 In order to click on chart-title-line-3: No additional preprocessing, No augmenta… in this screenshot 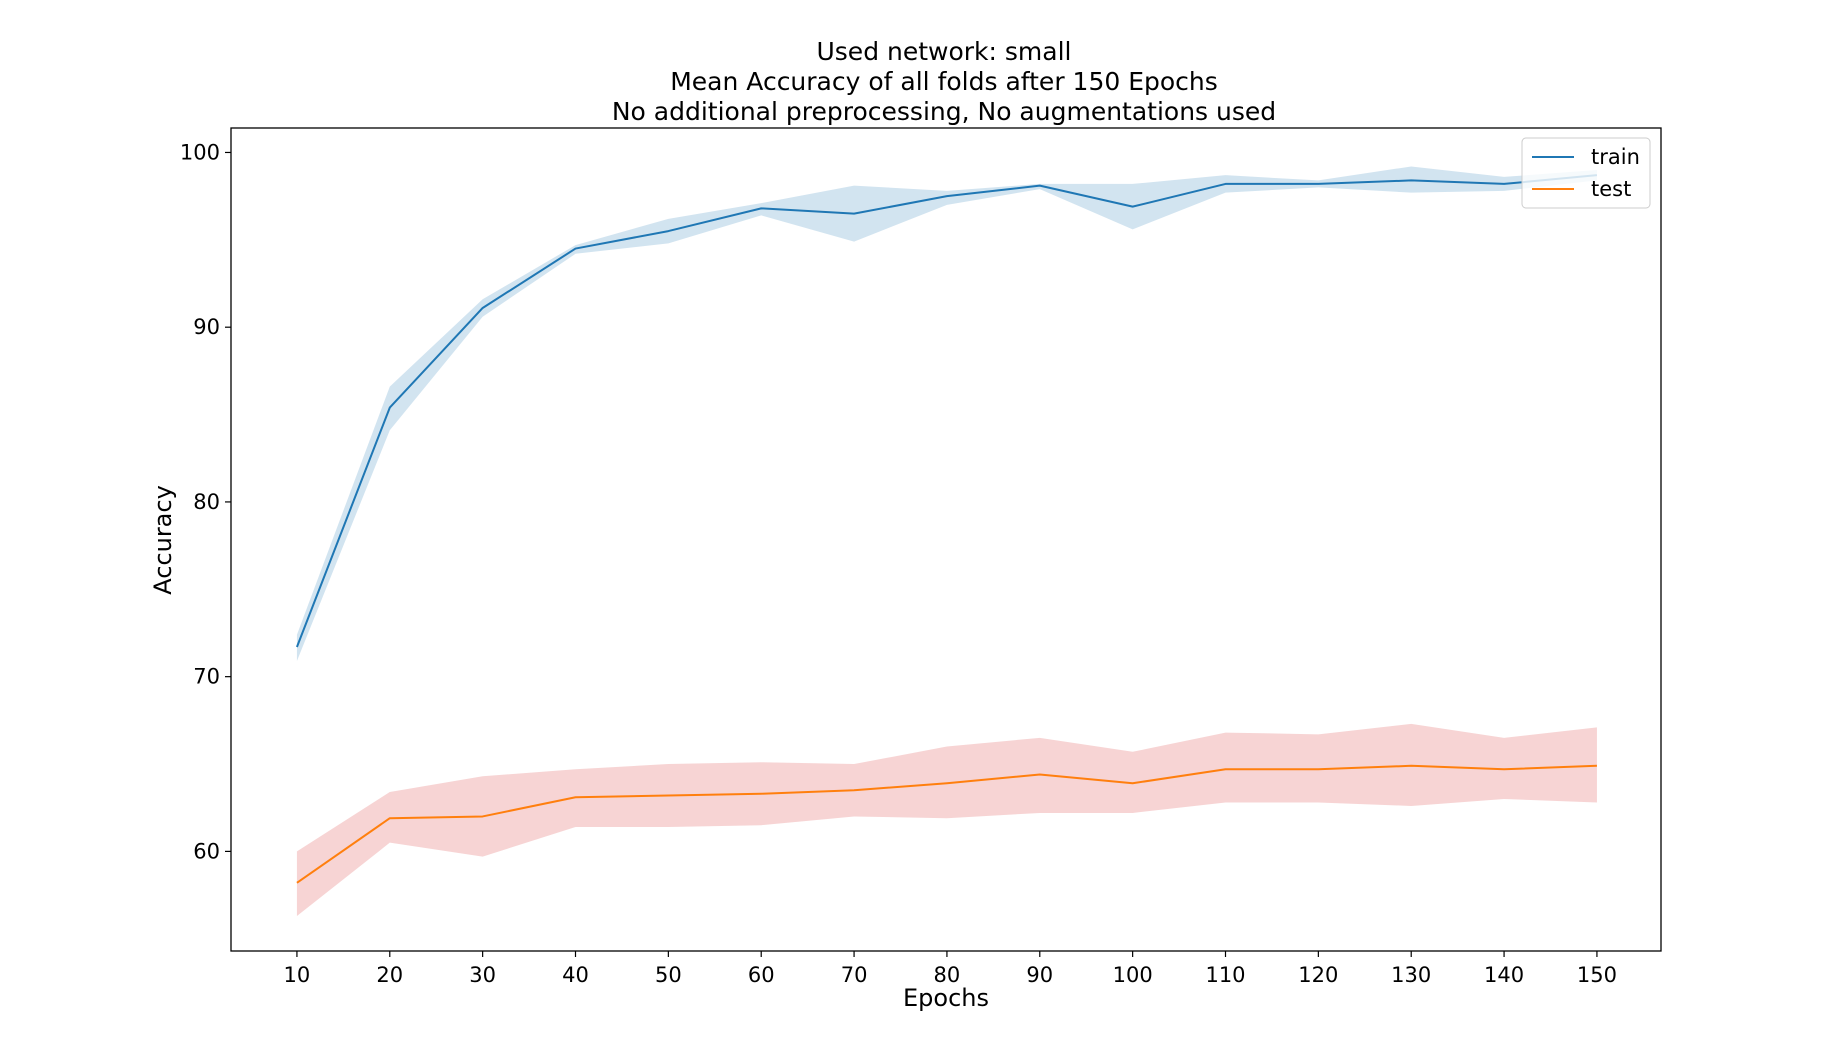, I will do `click(944, 111)`.